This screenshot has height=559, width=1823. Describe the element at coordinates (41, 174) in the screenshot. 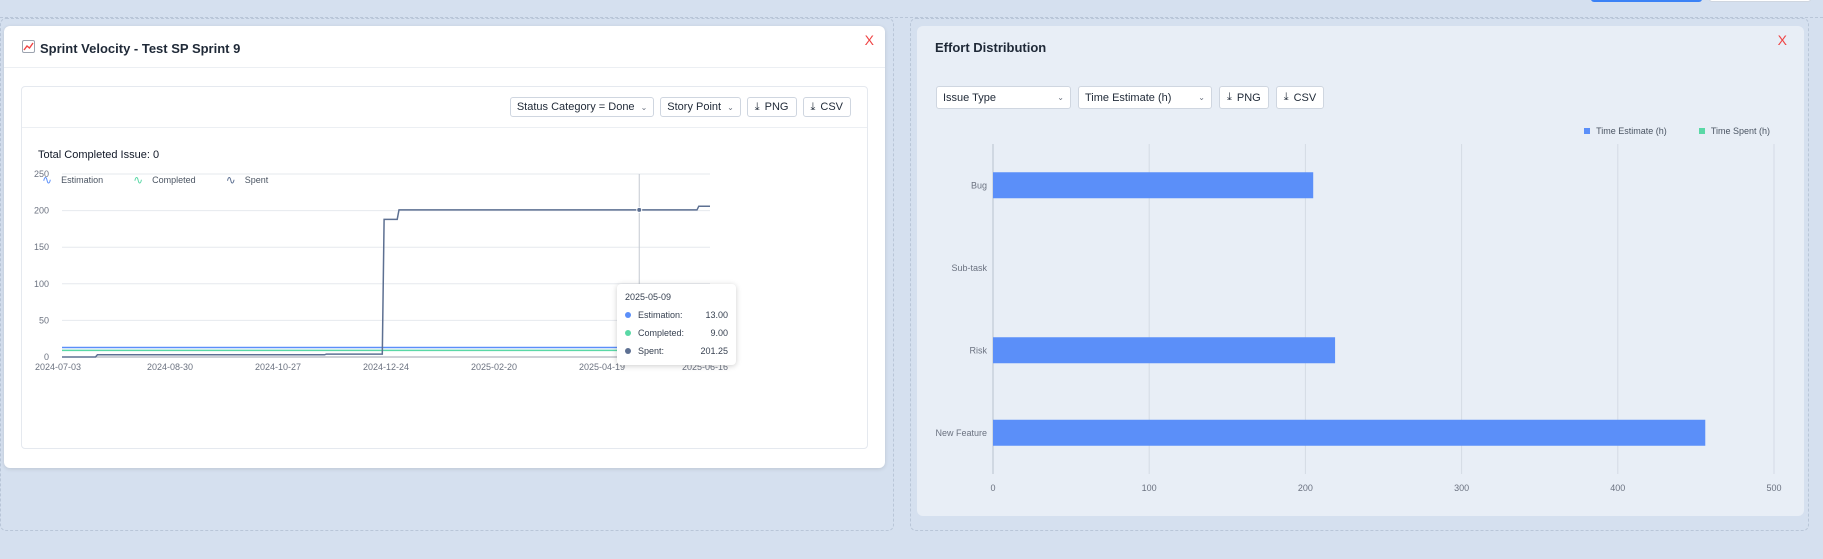

I see `y-tick-label: 250` at that location.